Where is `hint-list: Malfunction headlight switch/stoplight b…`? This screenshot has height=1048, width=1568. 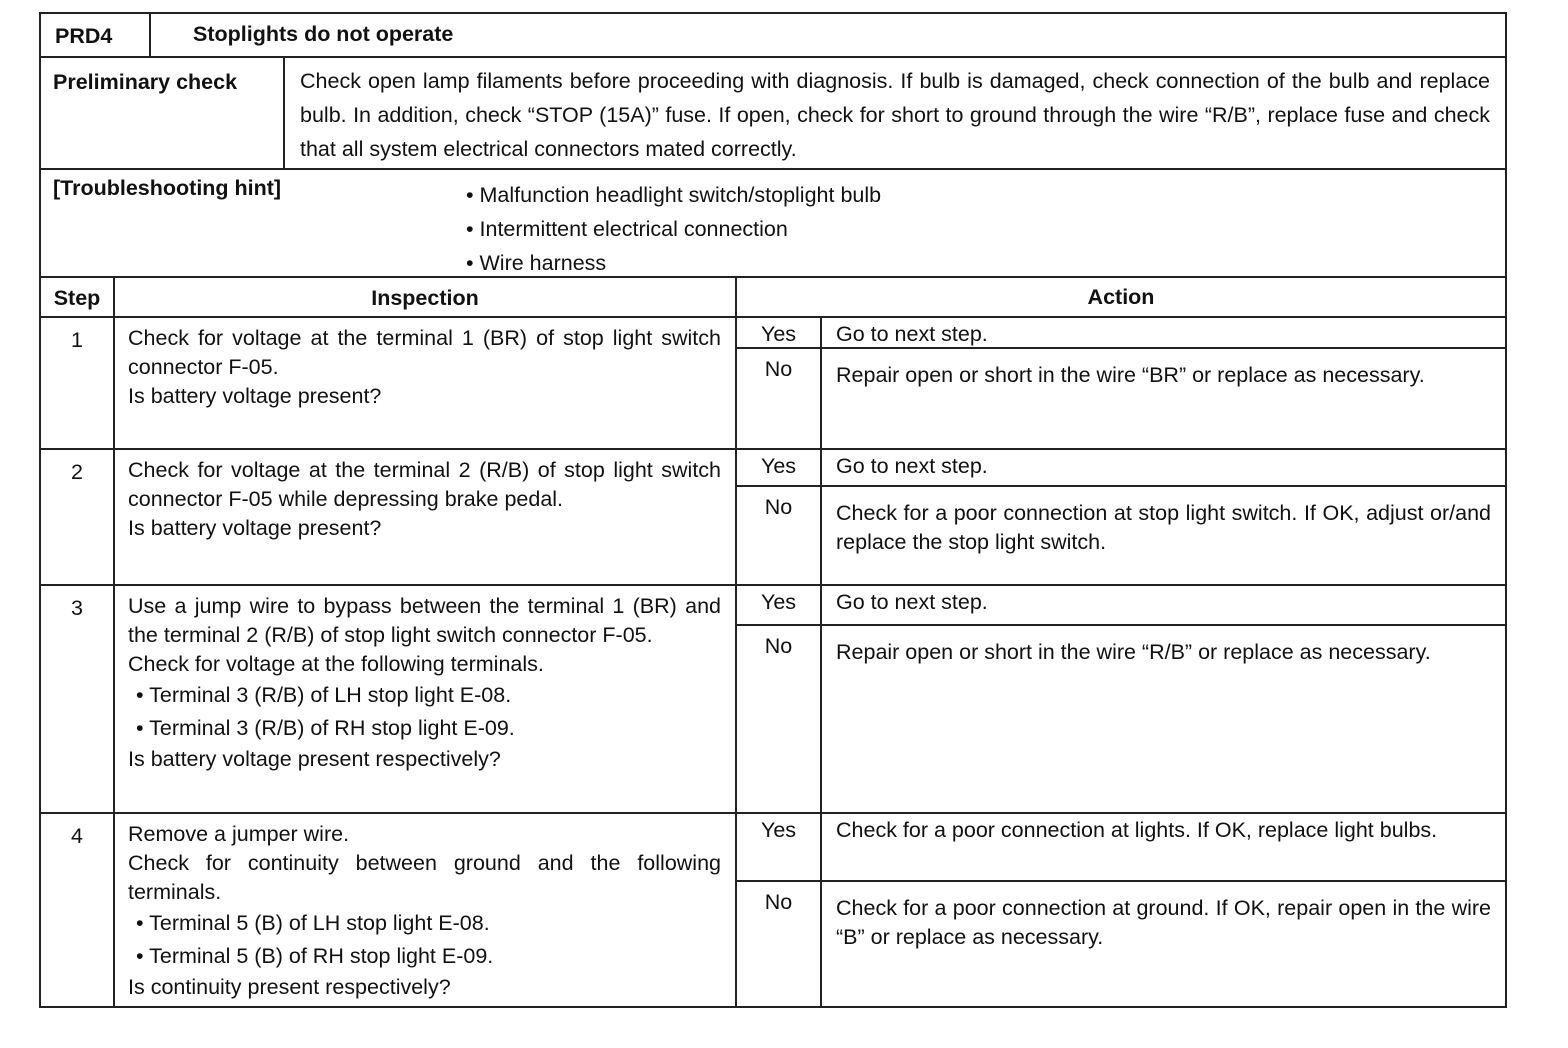
hint-list: Malfunction headlight switch/stoplight b… is located at coordinates (674, 229).